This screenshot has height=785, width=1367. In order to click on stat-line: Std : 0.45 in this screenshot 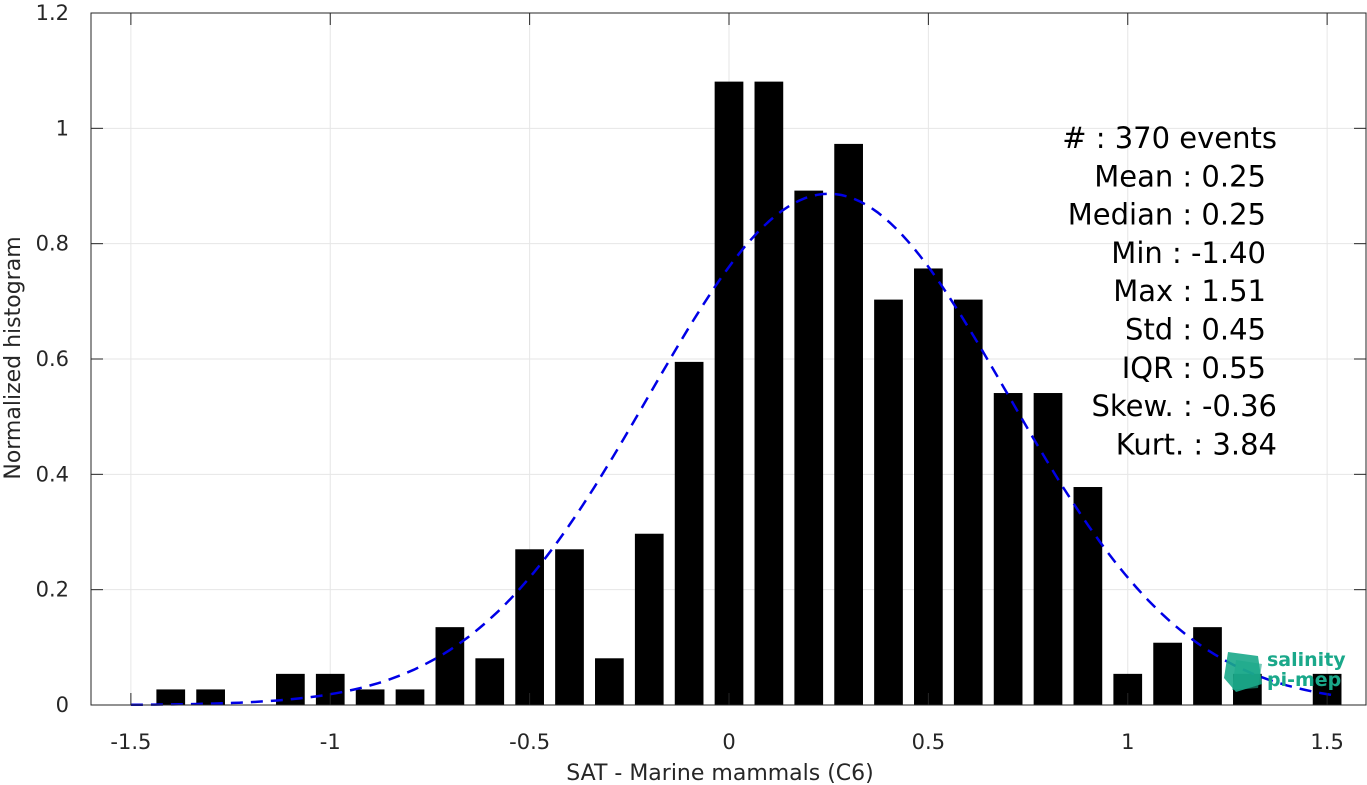, I will do `click(1195, 330)`.